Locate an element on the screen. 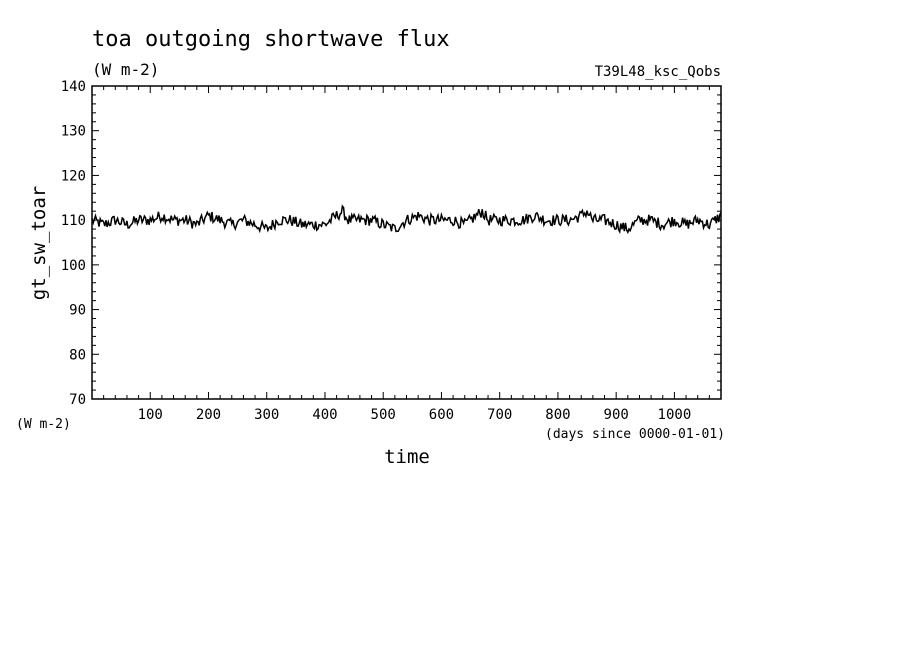  y-tick-label: 130 is located at coordinates (73, 132).